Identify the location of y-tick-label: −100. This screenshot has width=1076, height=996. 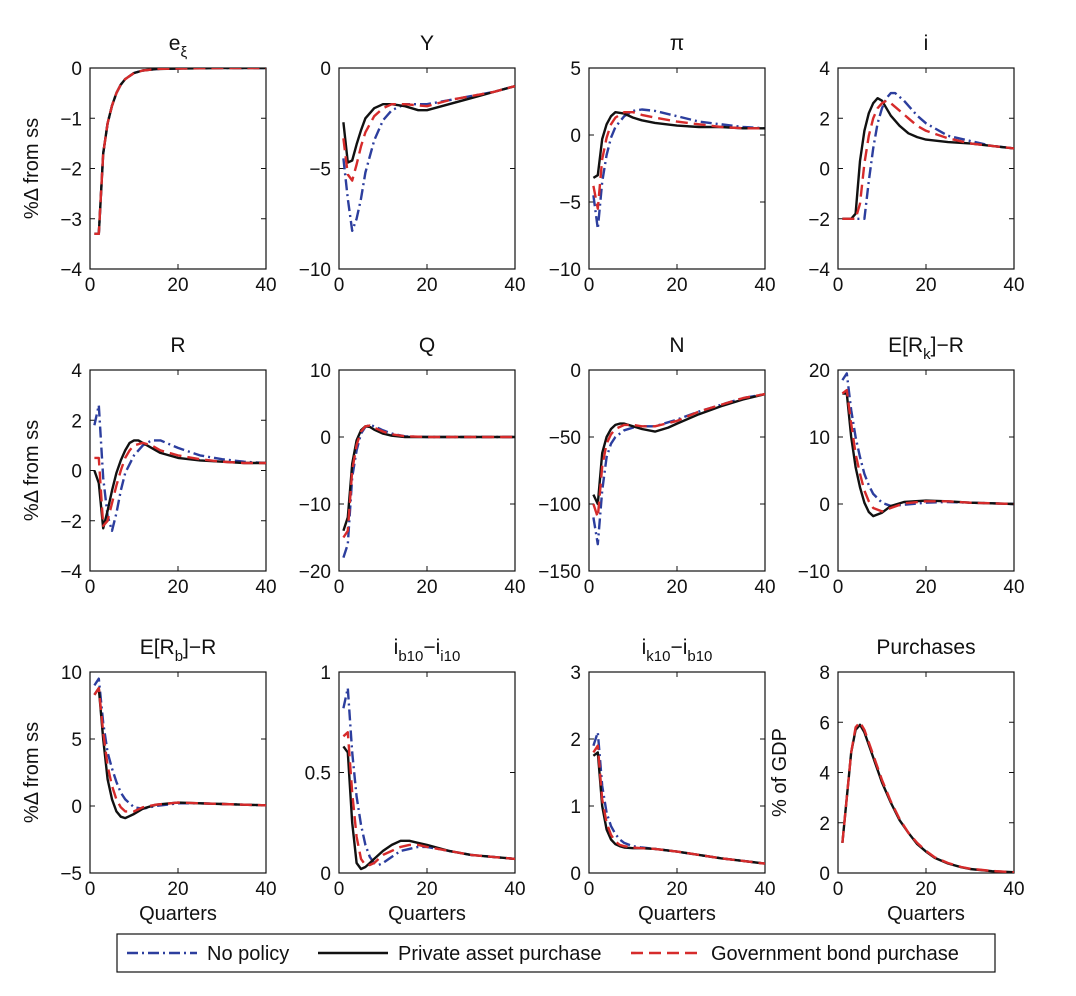
(559, 505).